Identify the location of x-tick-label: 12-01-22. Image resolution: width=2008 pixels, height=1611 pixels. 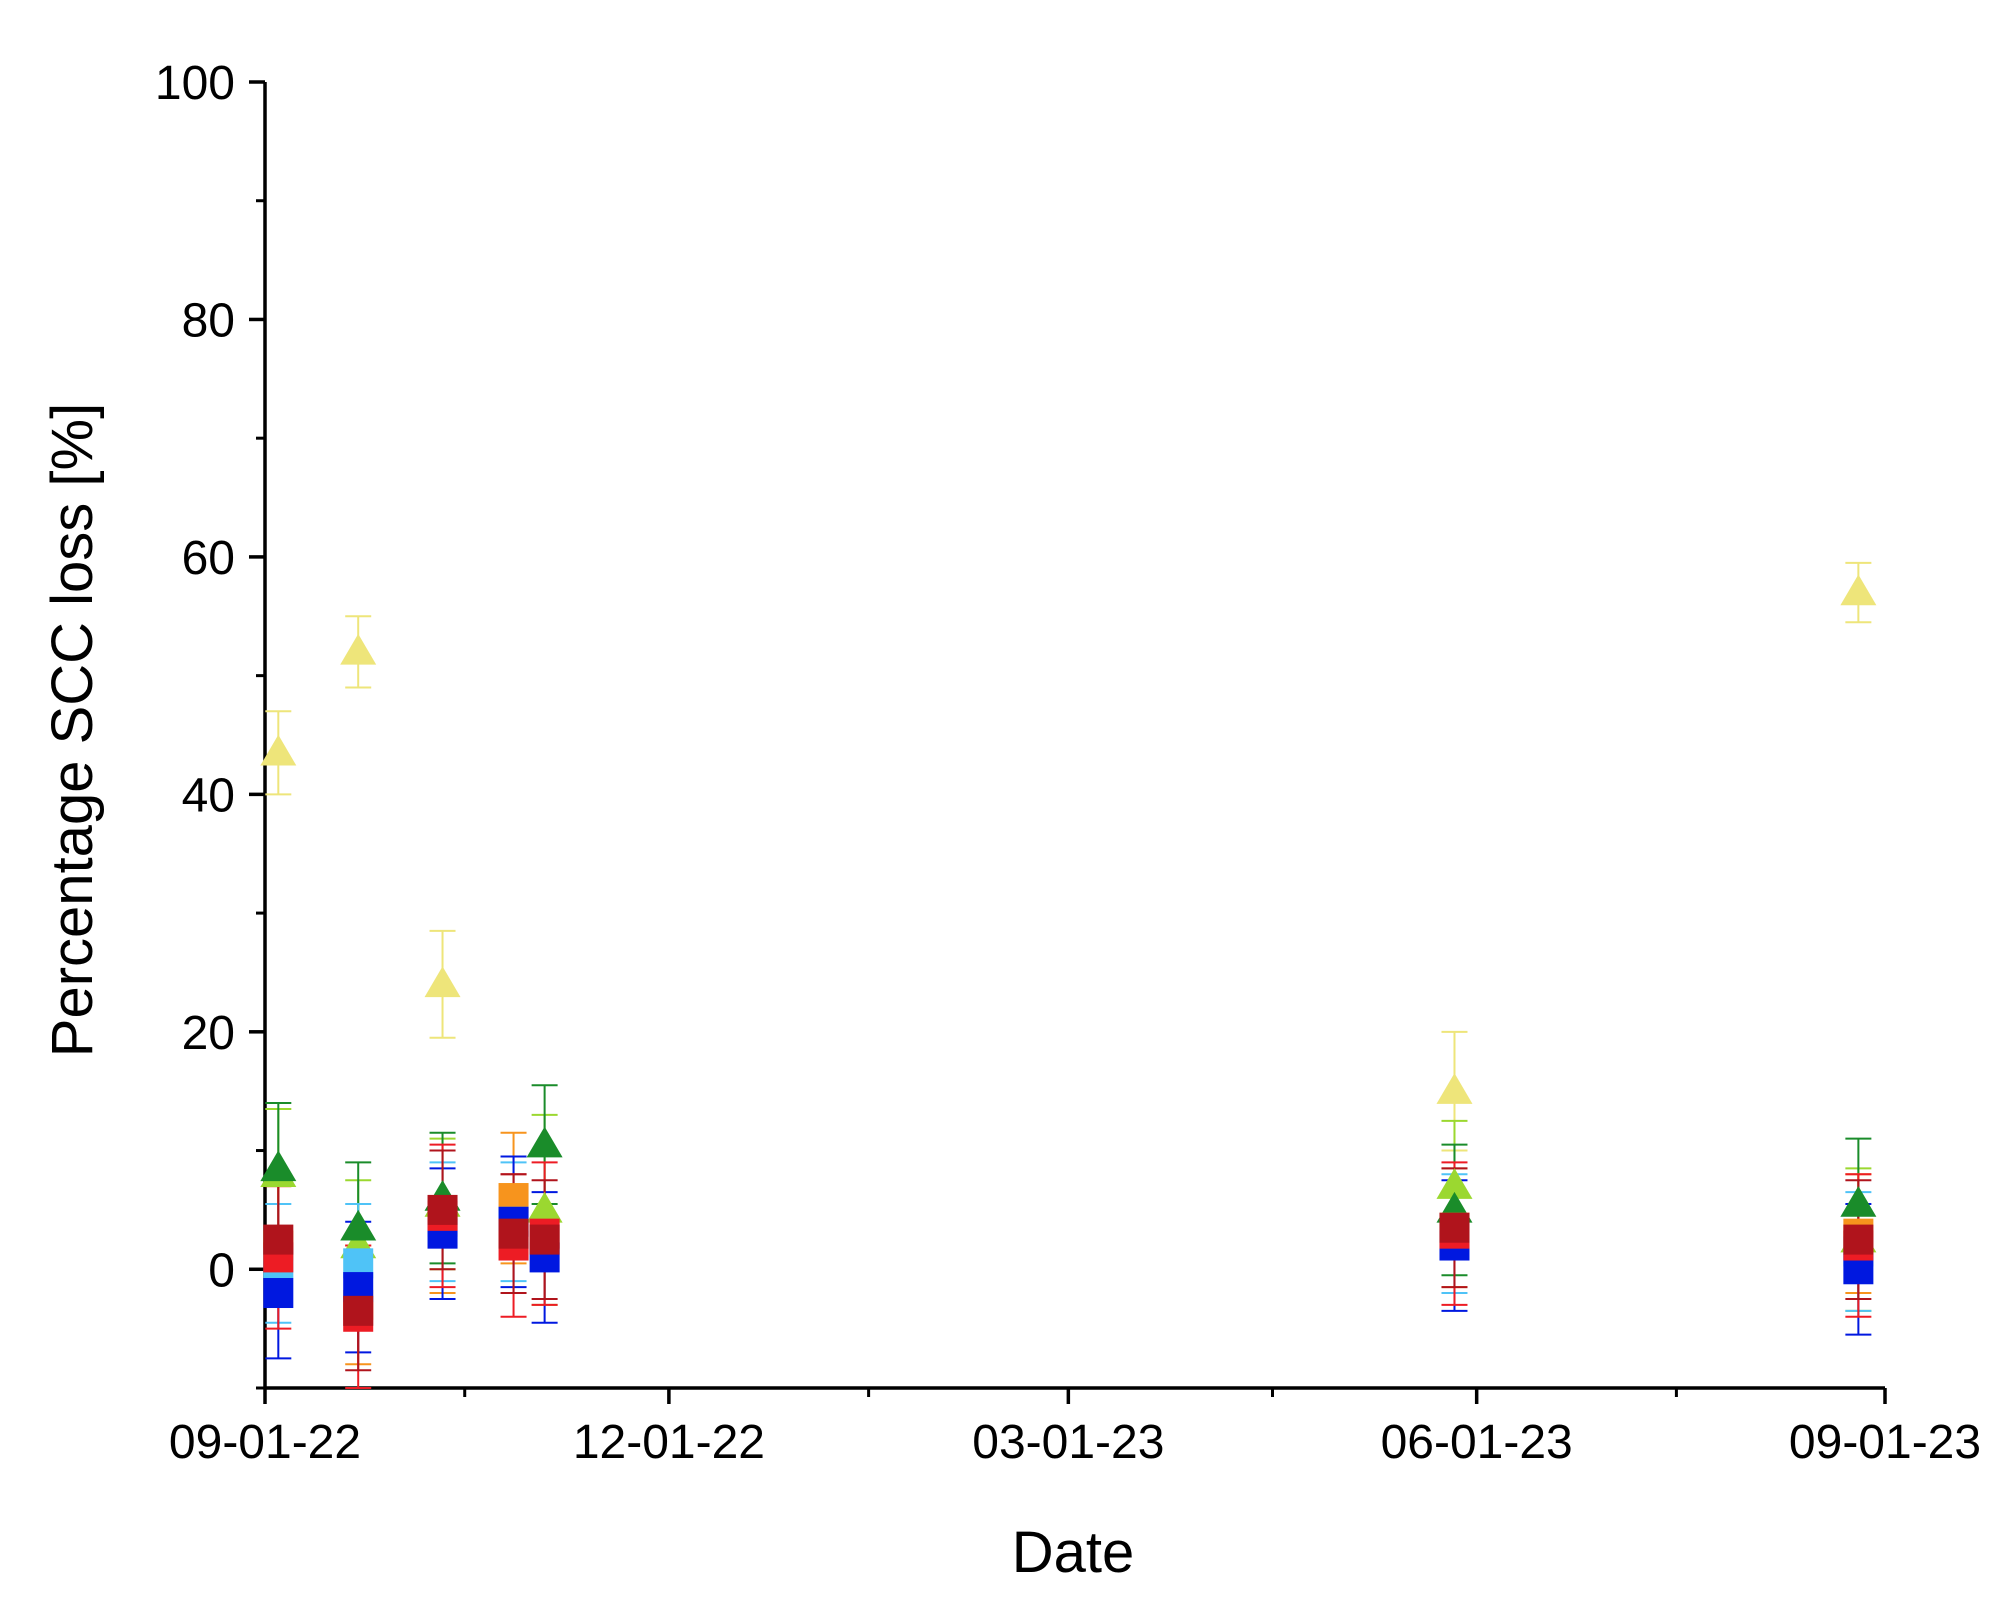
(669, 1442).